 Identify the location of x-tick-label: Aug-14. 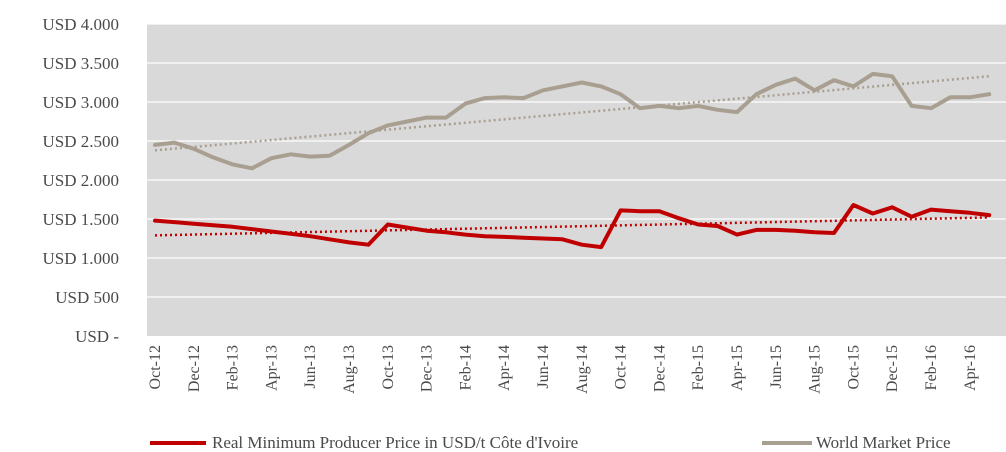
(582, 369).